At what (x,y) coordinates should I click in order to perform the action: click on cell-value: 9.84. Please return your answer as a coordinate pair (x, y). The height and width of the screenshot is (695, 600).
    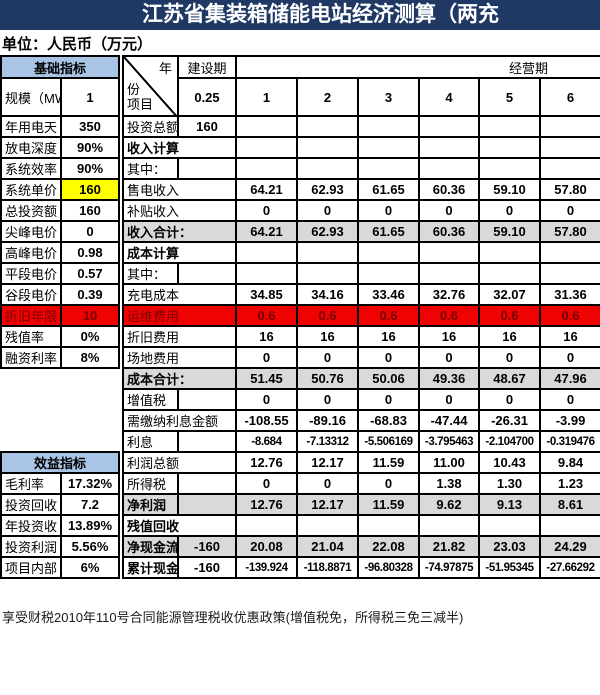
    Looking at the image, I should click on (569, 462).